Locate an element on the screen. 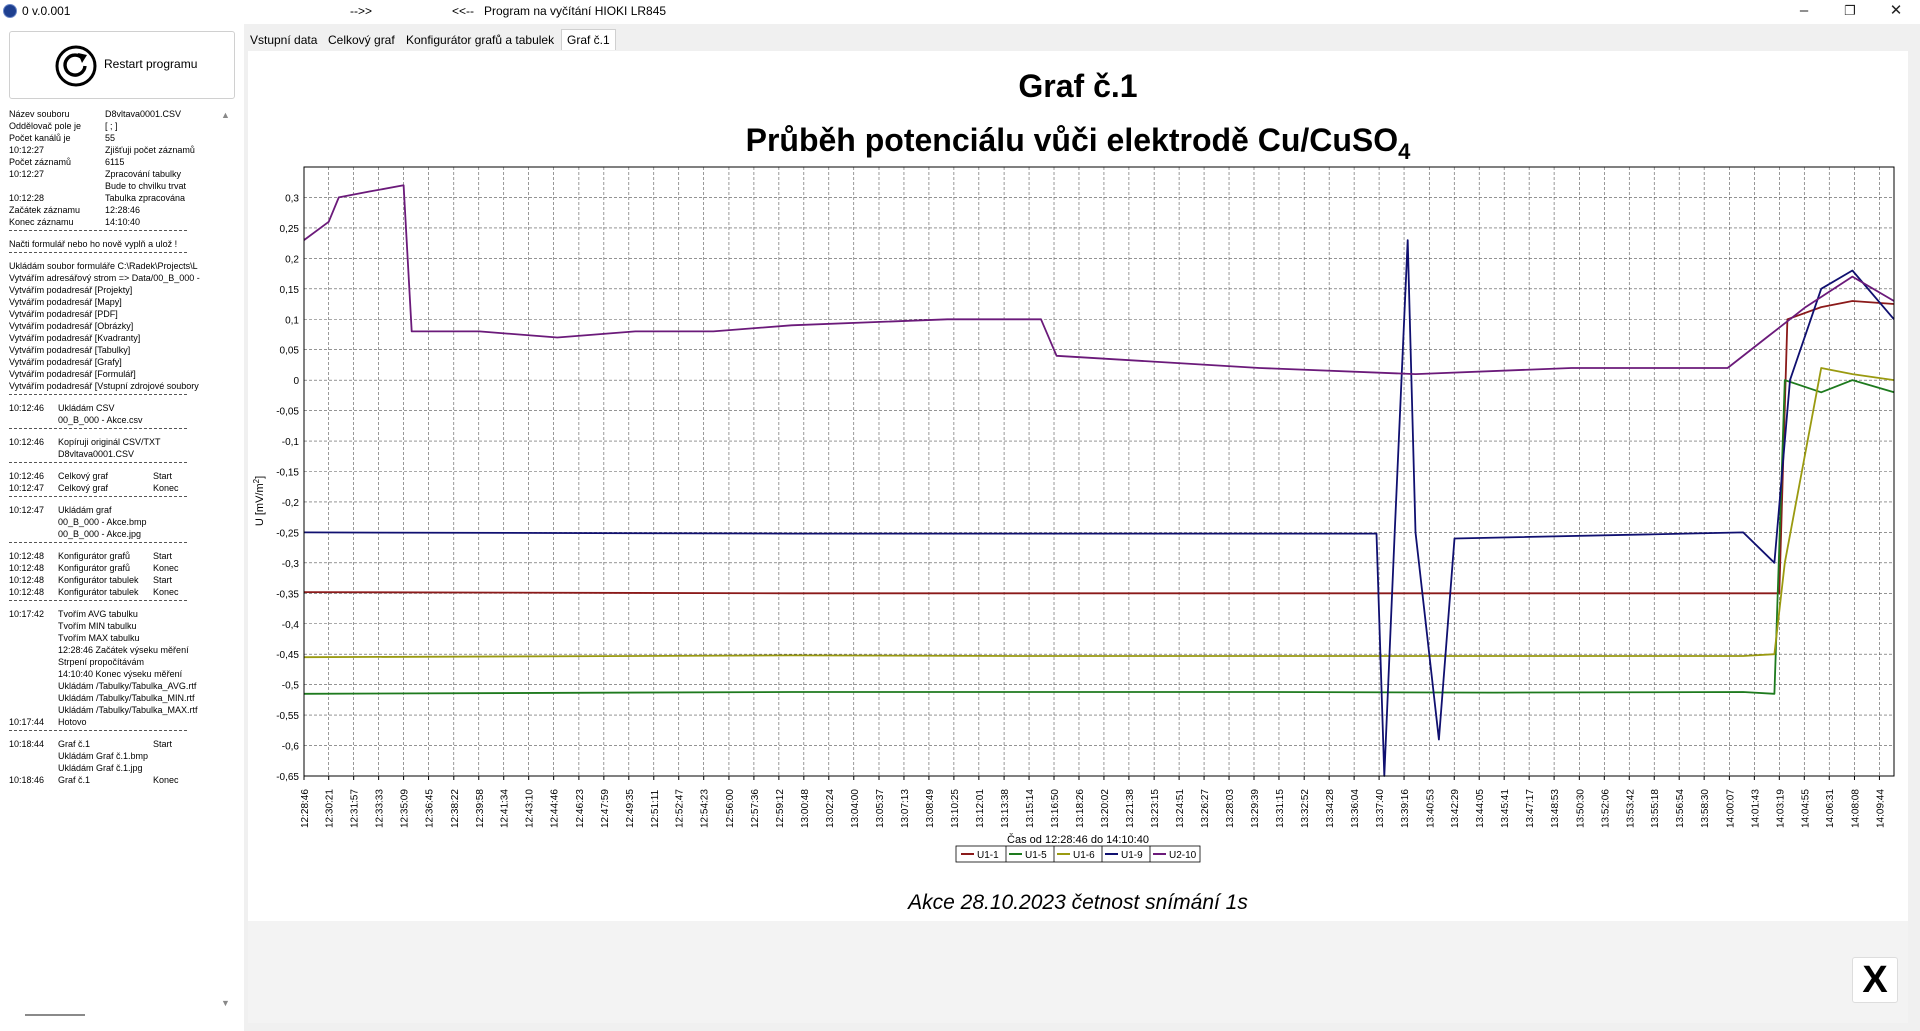 This screenshot has height=1031, width=1920. log-line: Vytvářím podadresář [Projekty] is located at coordinates (113, 290).